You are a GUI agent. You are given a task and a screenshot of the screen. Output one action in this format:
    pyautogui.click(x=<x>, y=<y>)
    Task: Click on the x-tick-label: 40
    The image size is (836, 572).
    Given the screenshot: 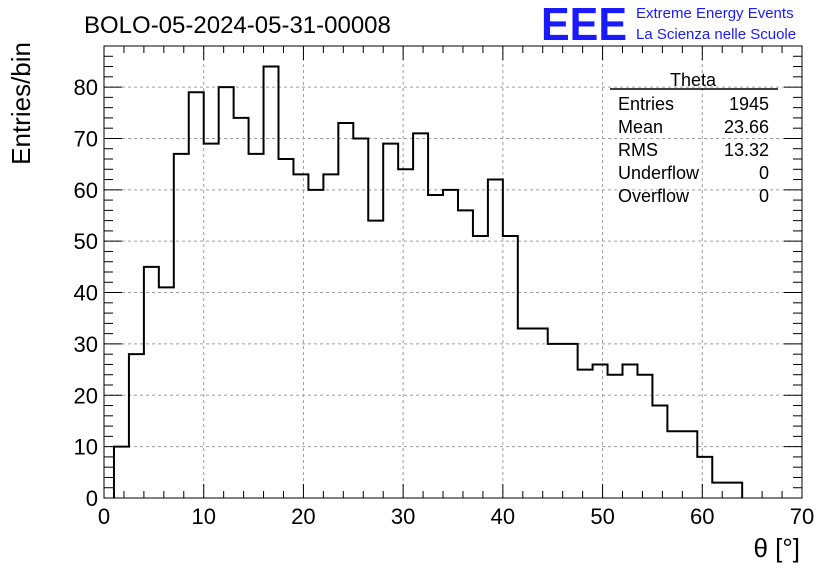 What is the action you would take?
    pyautogui.click(x=503, y=516)
    